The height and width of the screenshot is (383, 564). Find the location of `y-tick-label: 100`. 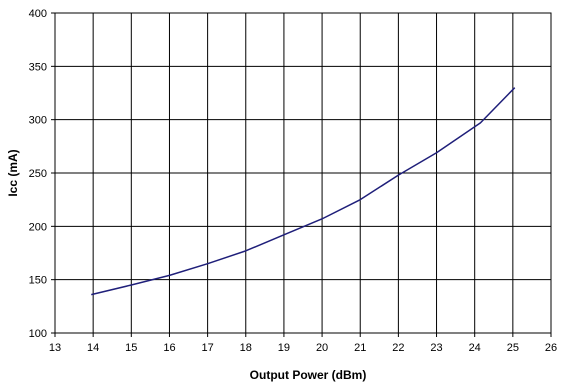

y-tick-label: 100 is located at coordinates (38, 334).